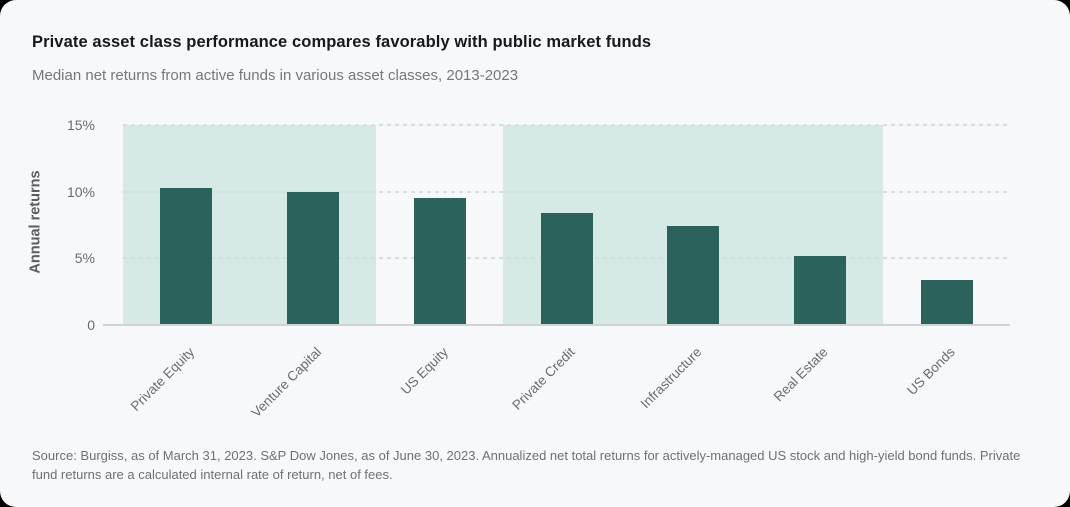 This screenshot has width=1070, height=507. I want to click on y-axis-tick-labels: 15% 10% 5% 0, so click(47, 225).